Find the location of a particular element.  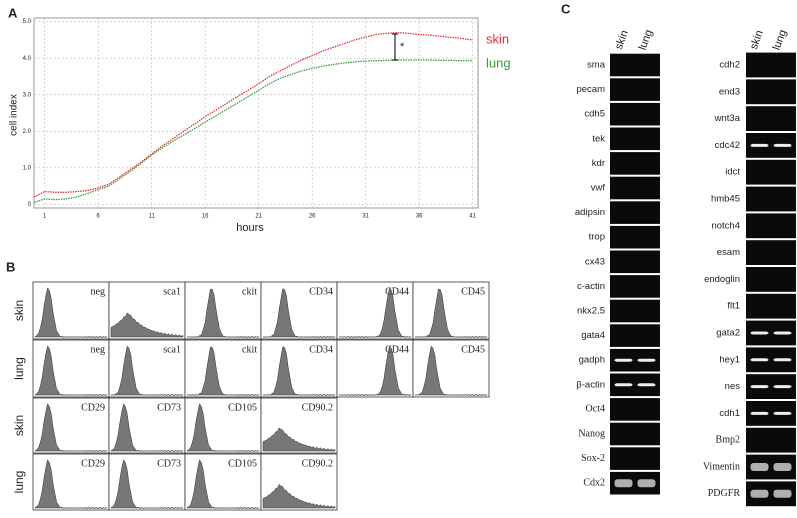

gene-label: nkx2.5 is located at coordinates (591, 311).